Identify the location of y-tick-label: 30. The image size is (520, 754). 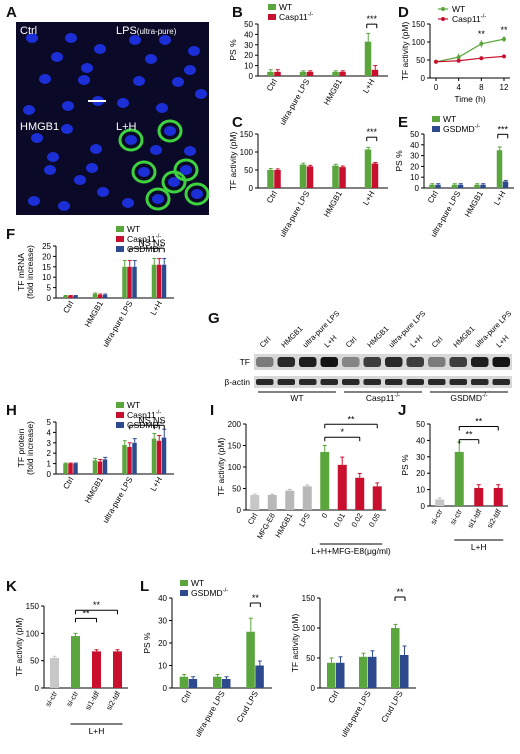
(414, 156).